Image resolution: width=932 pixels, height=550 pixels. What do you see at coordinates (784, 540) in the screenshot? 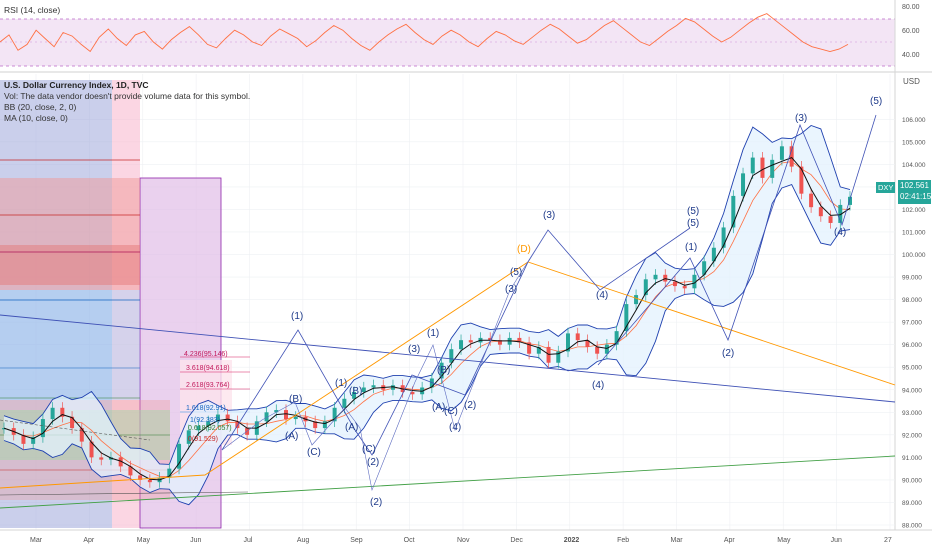
I see `time-tick-label: May` at bounding box center [784, 540].